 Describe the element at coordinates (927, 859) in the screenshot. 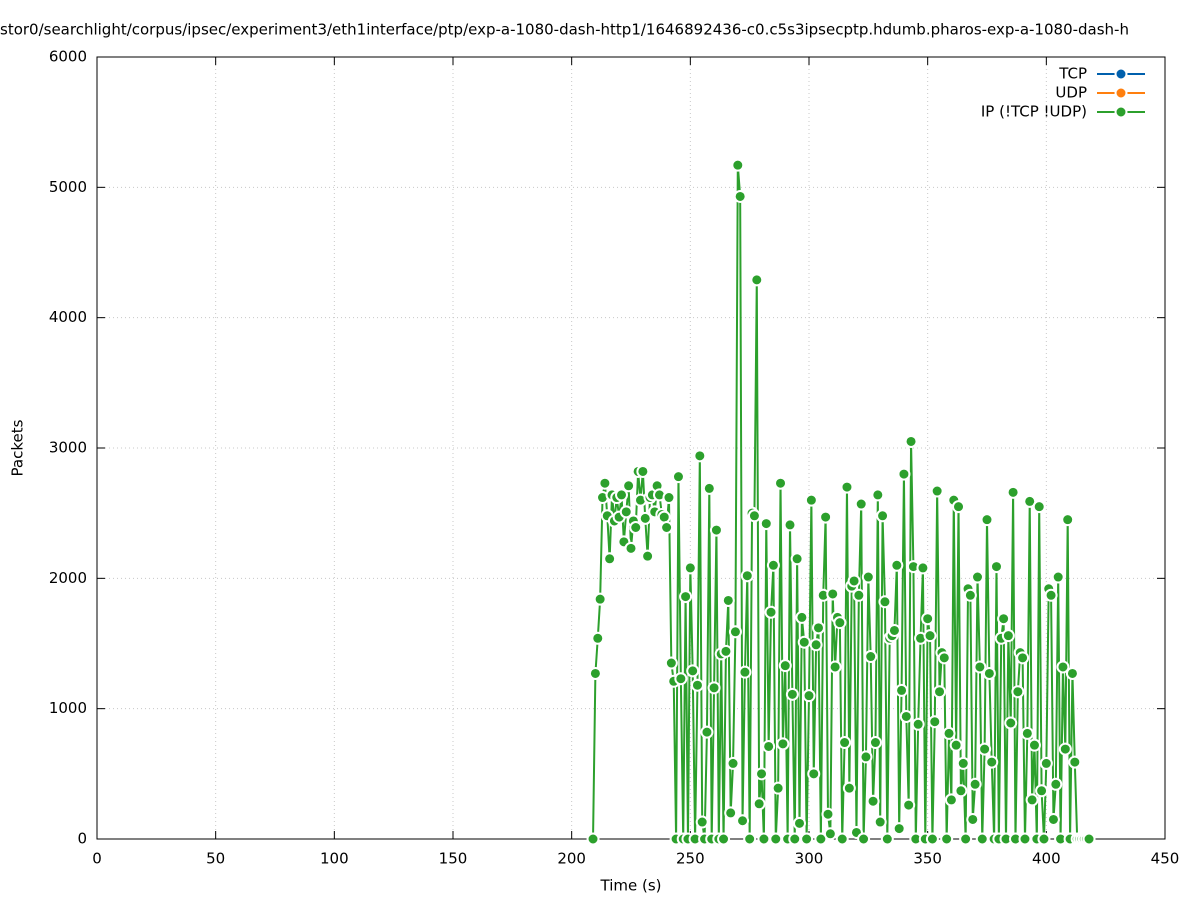

I see `x-tick-label: 350` at that location.